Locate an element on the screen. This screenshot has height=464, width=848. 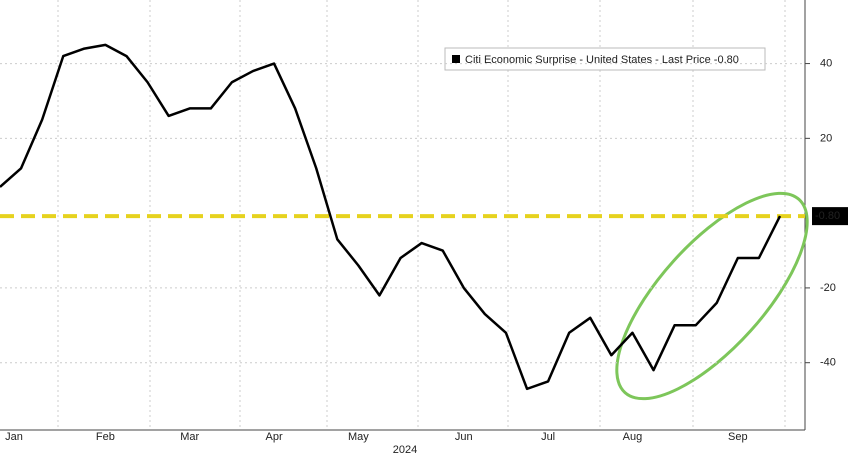
legend-swatch is located at coordinates (456, 59).